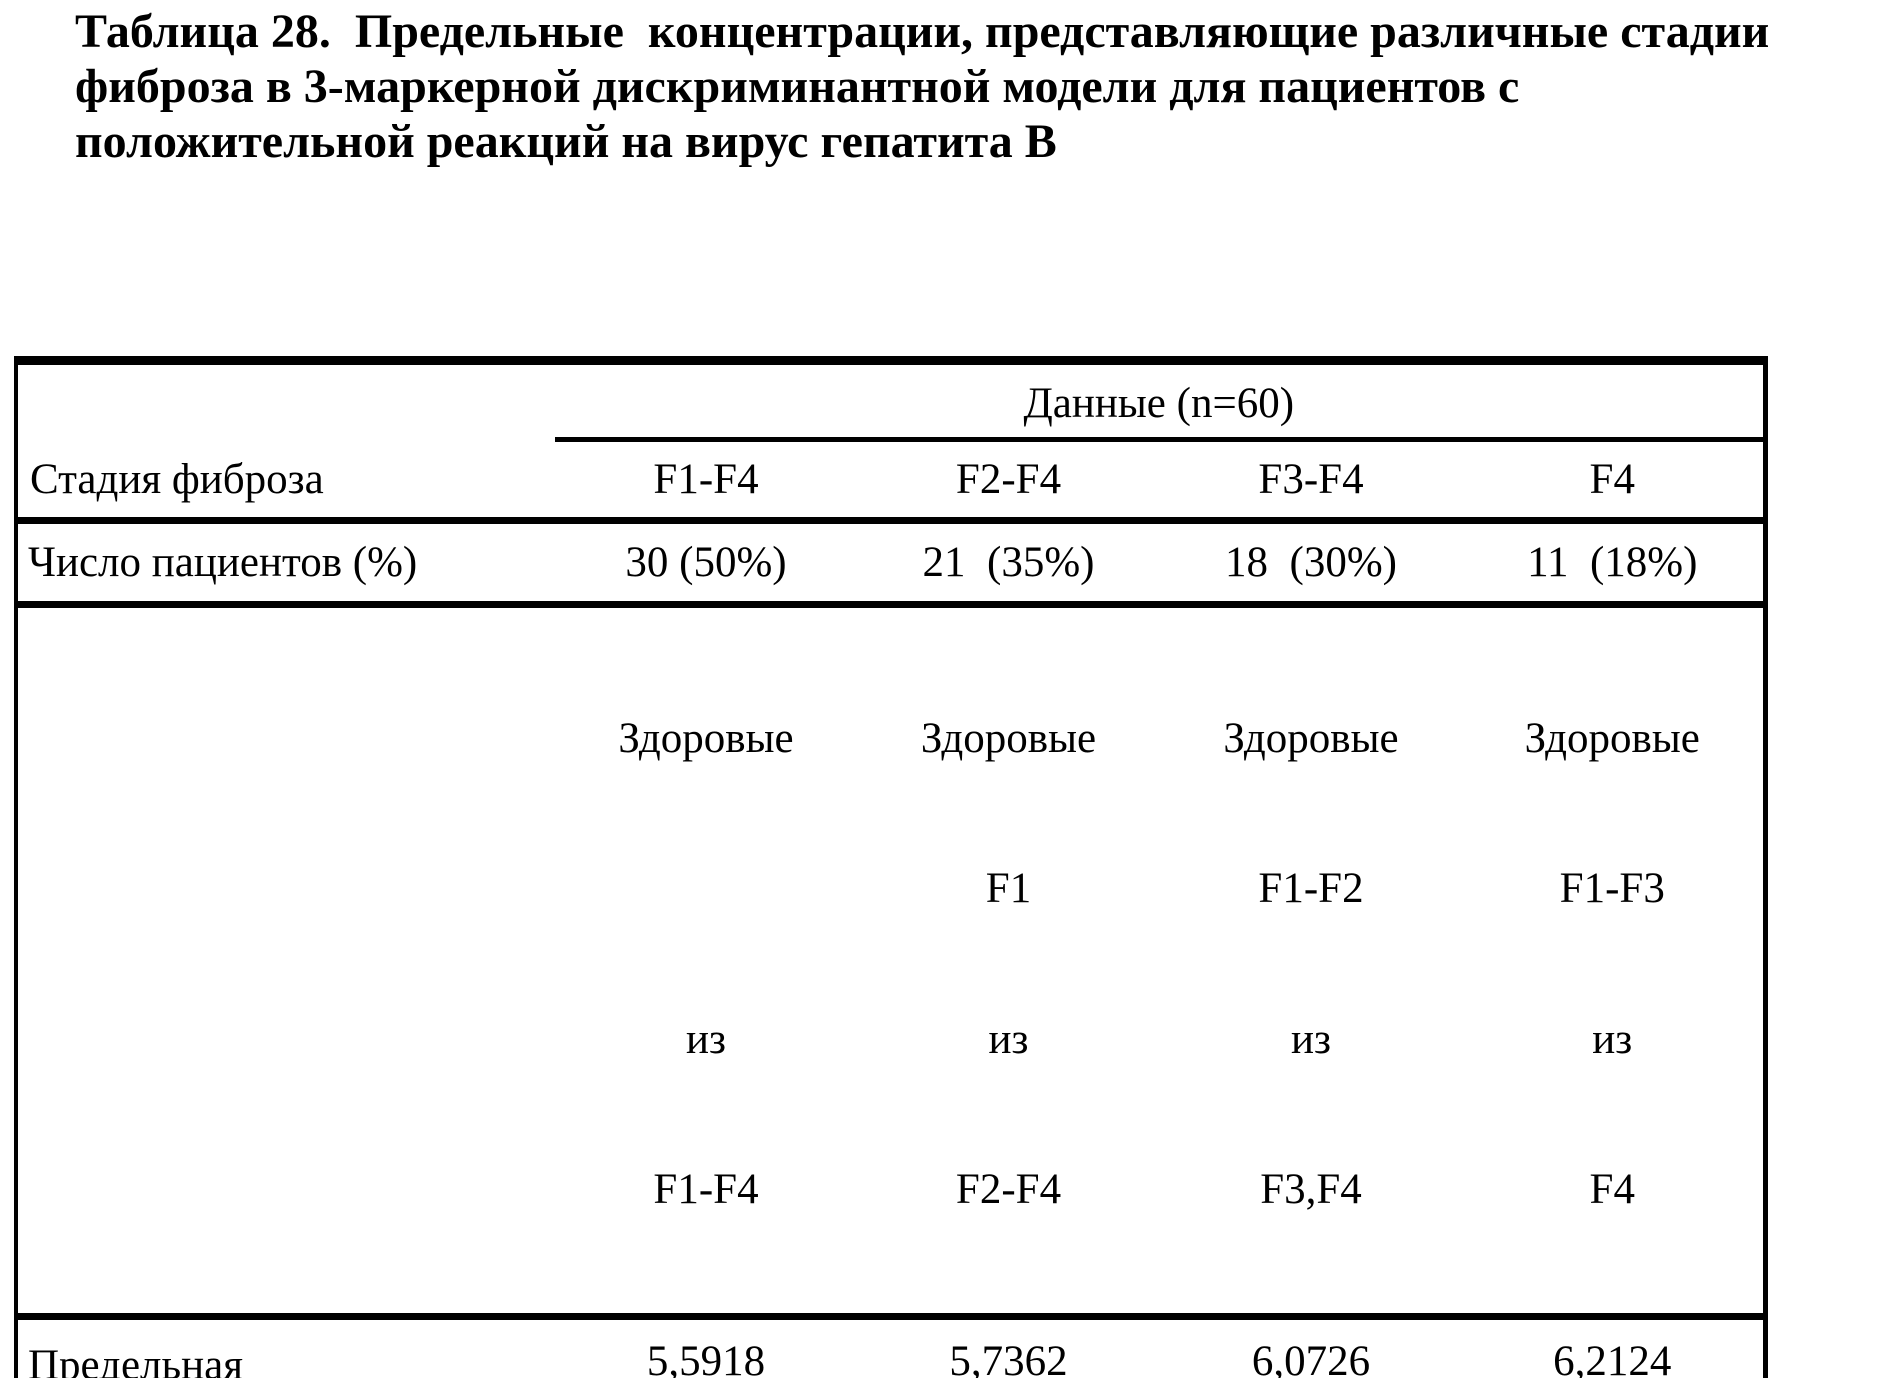  What do you see at coordinates (706, 962) in the screenshot?
I see `comparison-cell: Здоровые из F1-F4` at bounding box center [706, 962].